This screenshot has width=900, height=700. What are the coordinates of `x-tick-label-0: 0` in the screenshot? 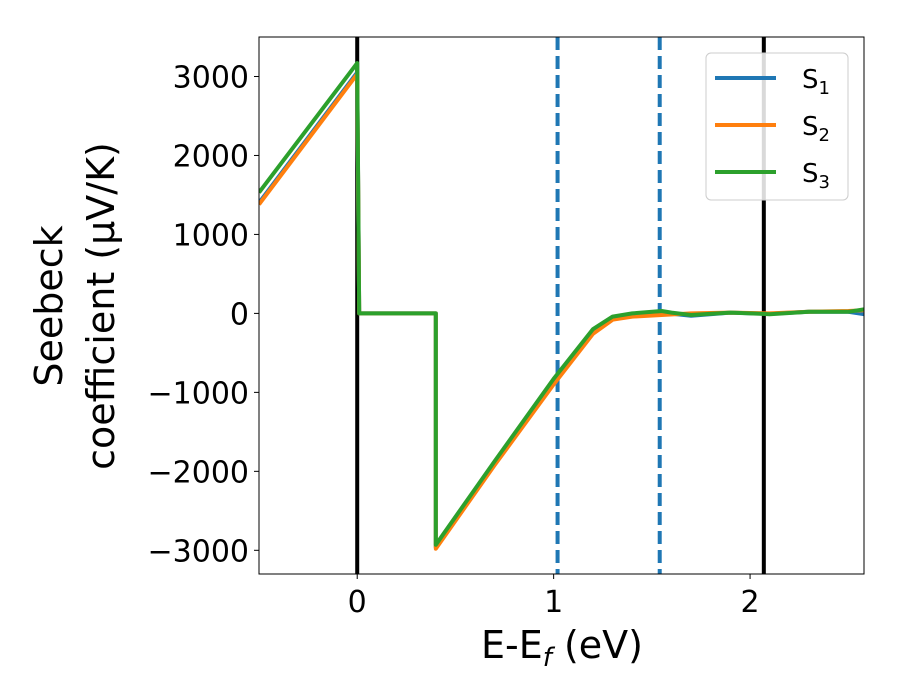 It's located at (357, 602).